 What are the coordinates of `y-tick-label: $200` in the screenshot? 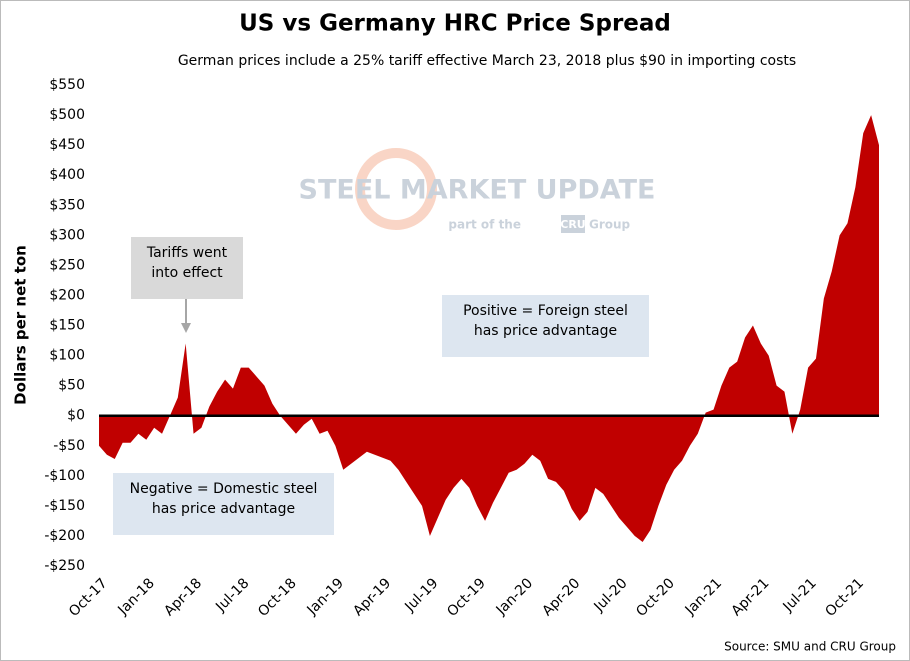 It's located at (67, 295).